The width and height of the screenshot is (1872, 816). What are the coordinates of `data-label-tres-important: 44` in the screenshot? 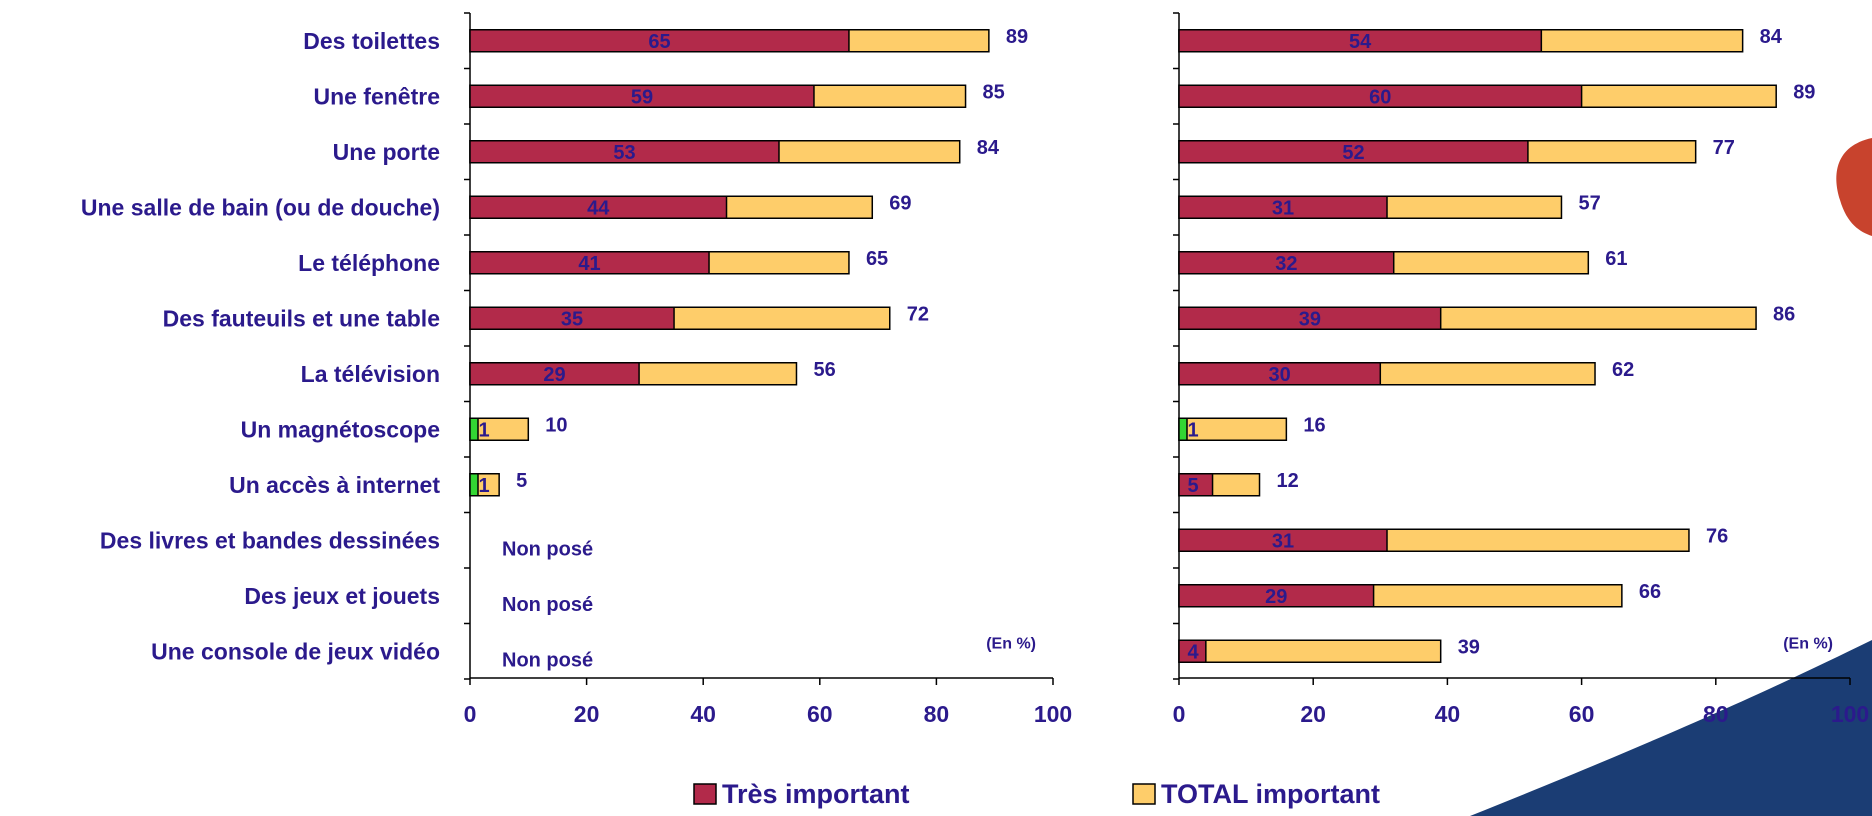 It's located at (598, 208).